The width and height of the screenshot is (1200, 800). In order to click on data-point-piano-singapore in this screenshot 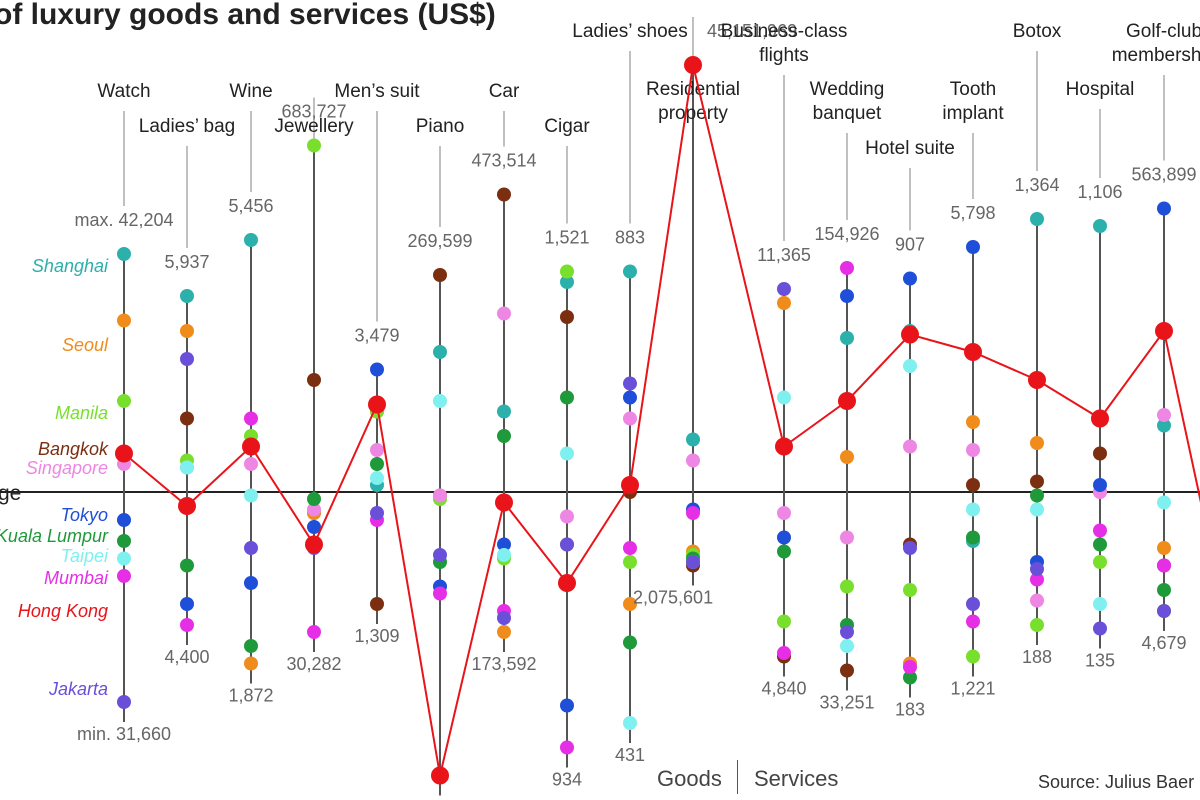, I will do `click(440, 495)`.